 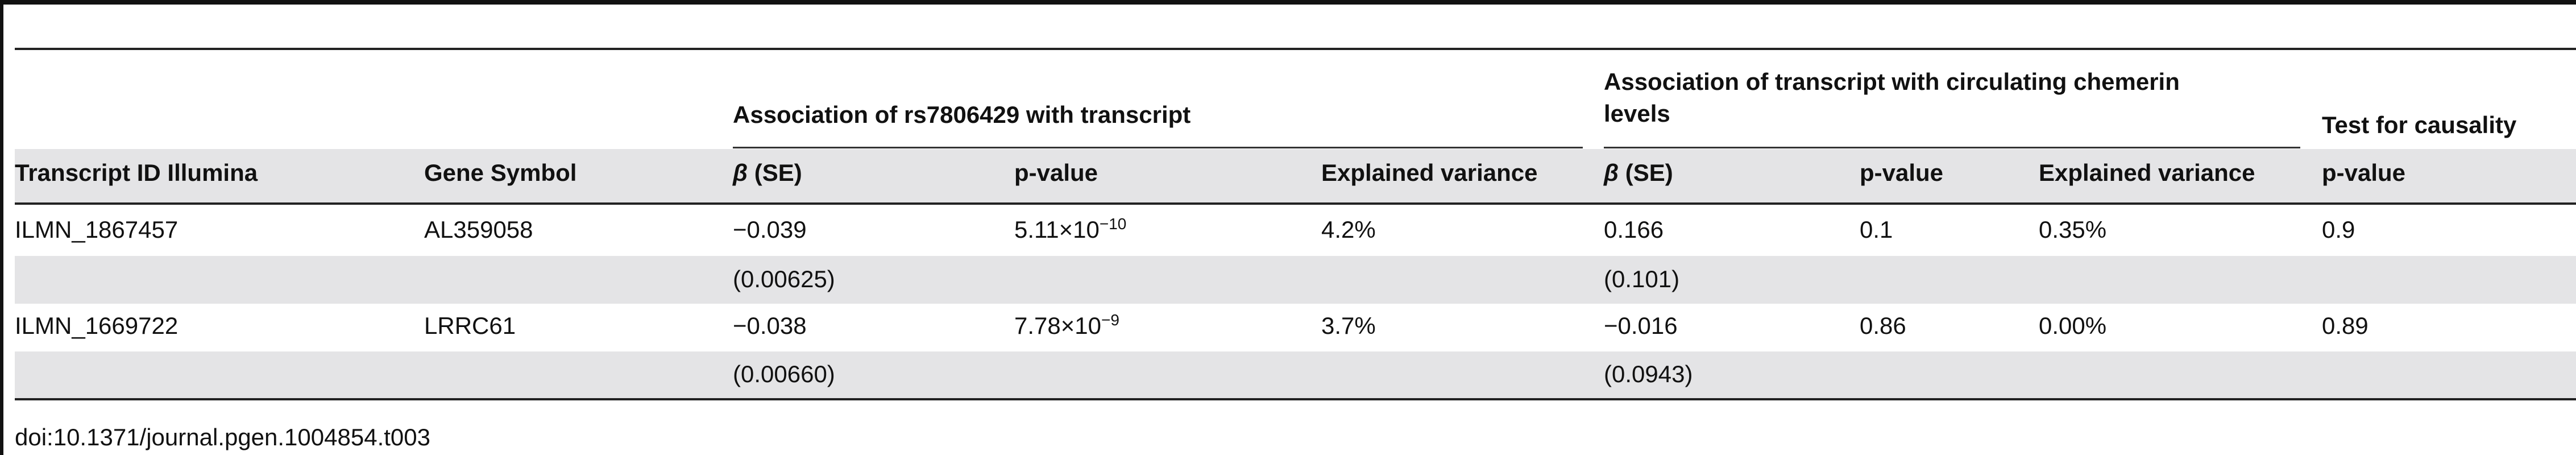 What do you see at coordinates (1348, 229) in the screenshot?
I see `cell-explained-variance: 4.2%` at bounding box center [1348, 229].